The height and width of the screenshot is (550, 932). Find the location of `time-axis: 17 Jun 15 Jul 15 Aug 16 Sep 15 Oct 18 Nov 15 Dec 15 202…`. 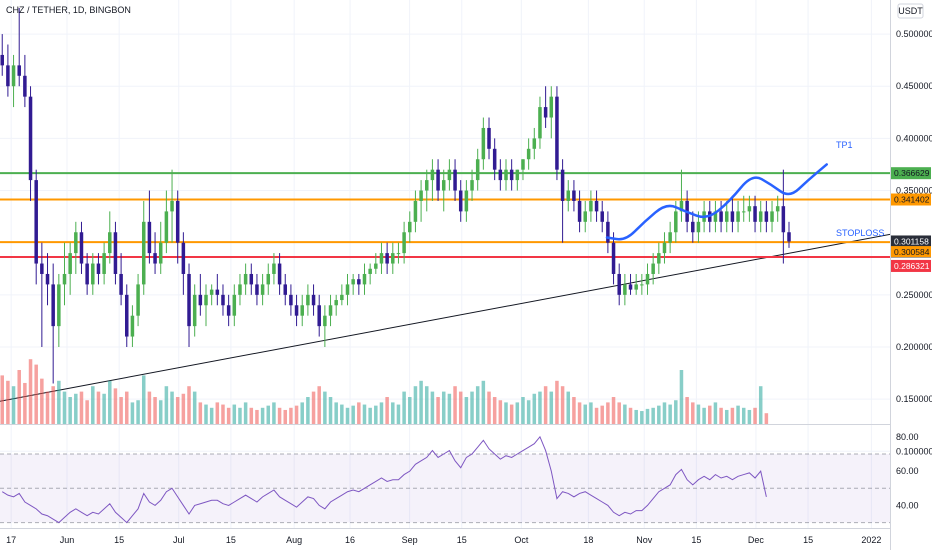

time-axis: 17 Jun 15 Jul 15 Aug 16 Sep 15 Oct 18 Nov 15 Dec 15 202… is located at coordinates (443, 540).